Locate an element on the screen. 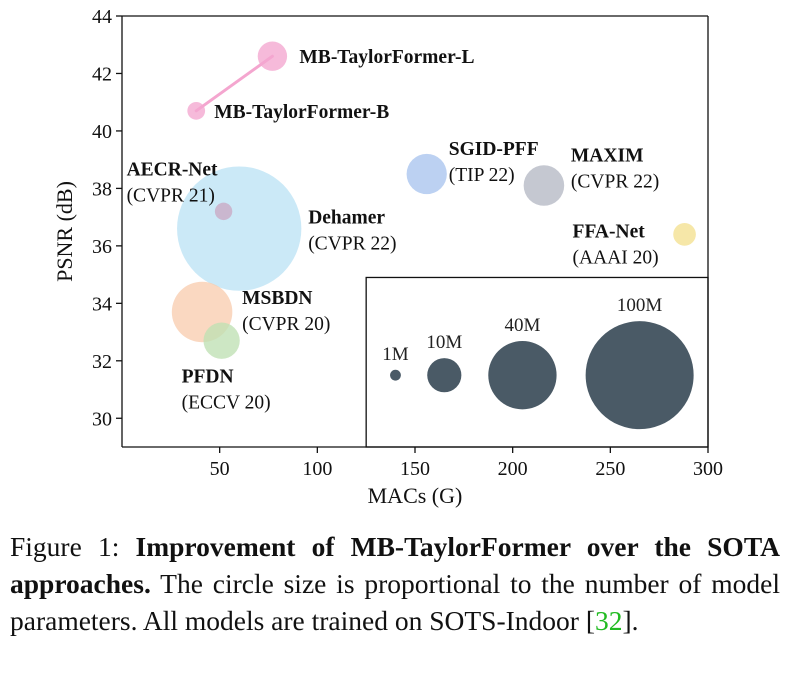 The height and width of the screenshot is (688, 791). size-legend-label-100m: 100M is located at coordinates (640, 305).